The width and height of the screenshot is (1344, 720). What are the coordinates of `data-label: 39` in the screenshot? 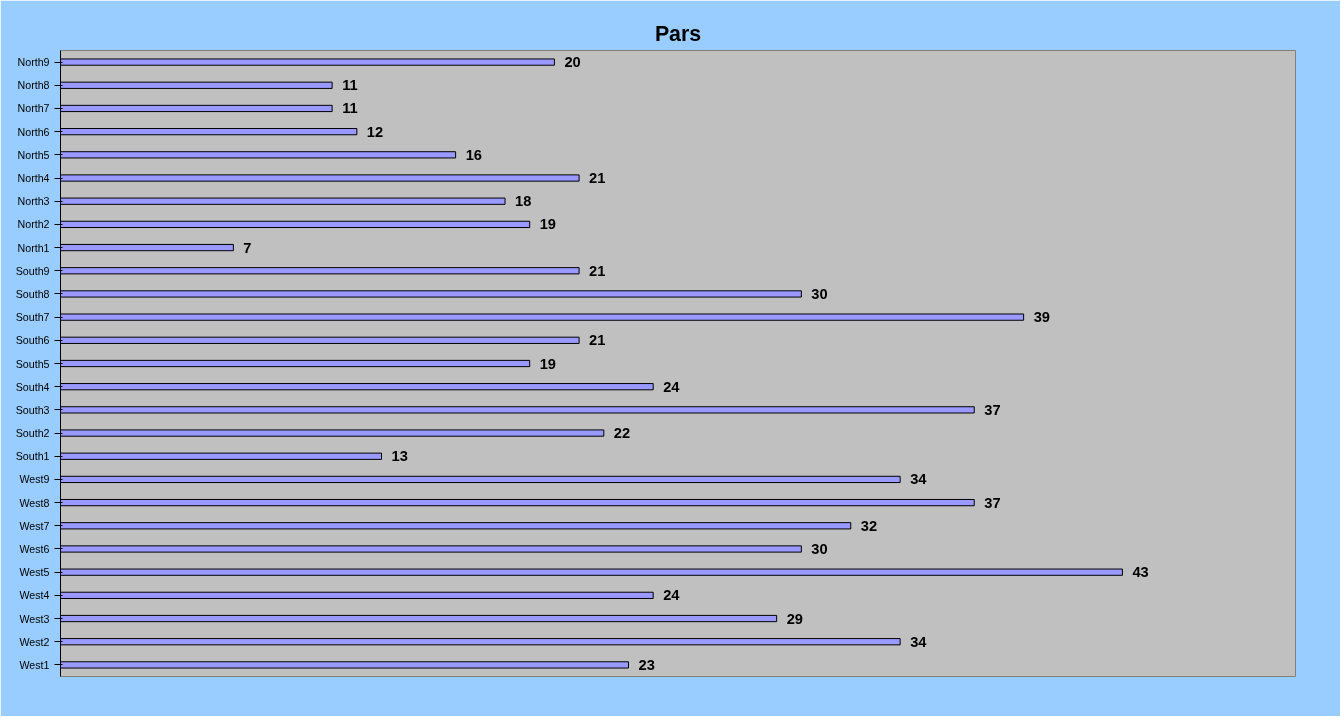 It's located at (1041, 317).